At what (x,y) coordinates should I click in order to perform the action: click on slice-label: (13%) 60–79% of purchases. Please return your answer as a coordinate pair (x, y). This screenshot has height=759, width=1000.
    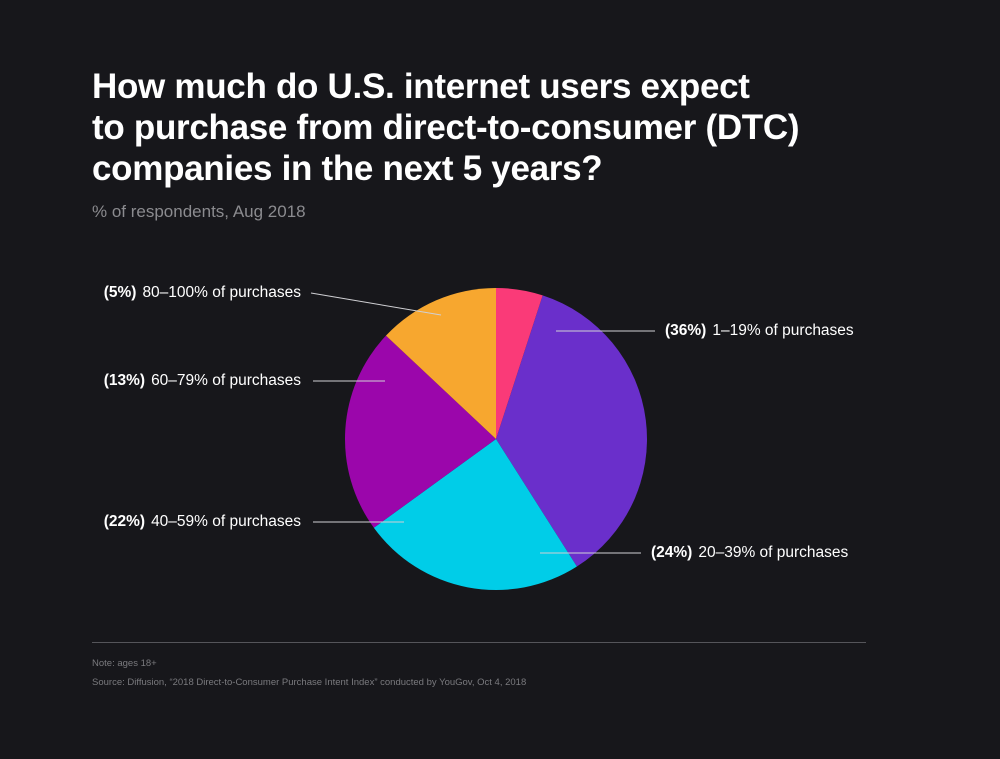
    Looking at the image, I should click on (203, 380).